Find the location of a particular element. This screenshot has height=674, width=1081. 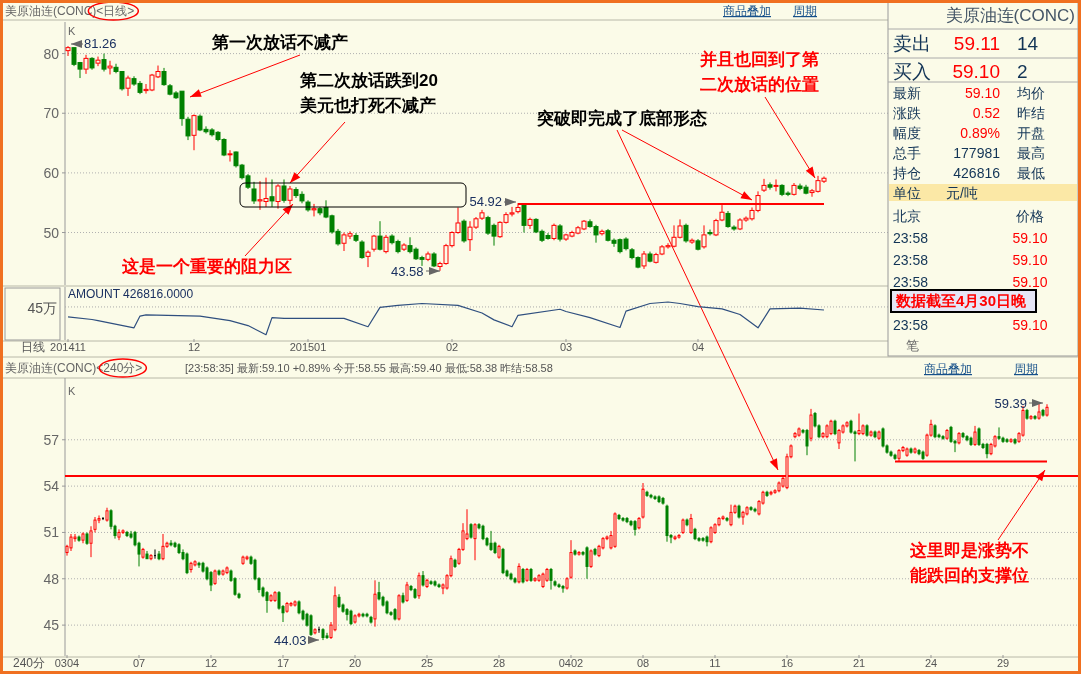

x-tick-label: 201411 is located at coordinates (68, 347).